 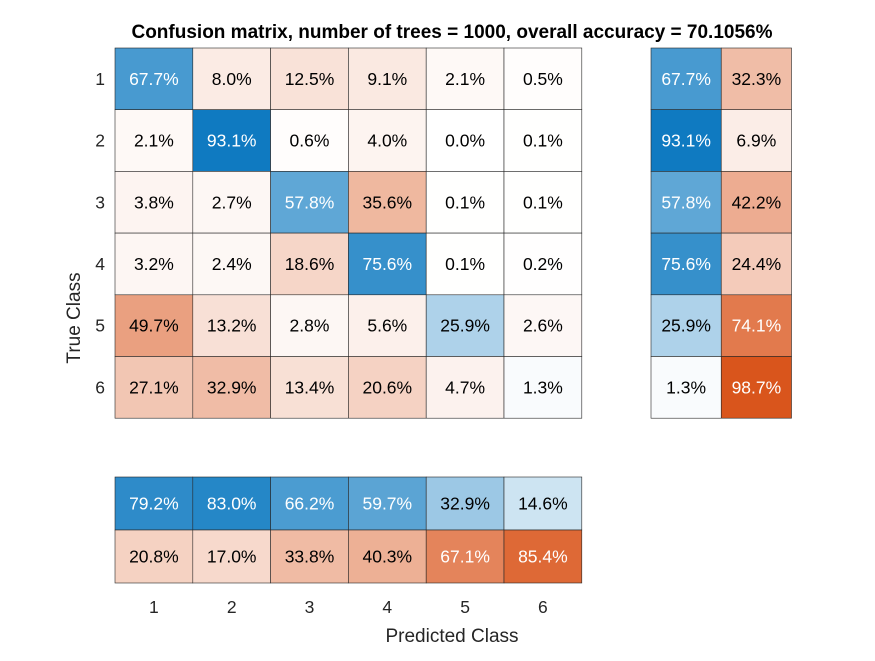 What do you see at coordinates (686, 202) in the screenshot?
I see `row-summary-r3-correct-label: 57.8%` at bounding box center [686, 202].